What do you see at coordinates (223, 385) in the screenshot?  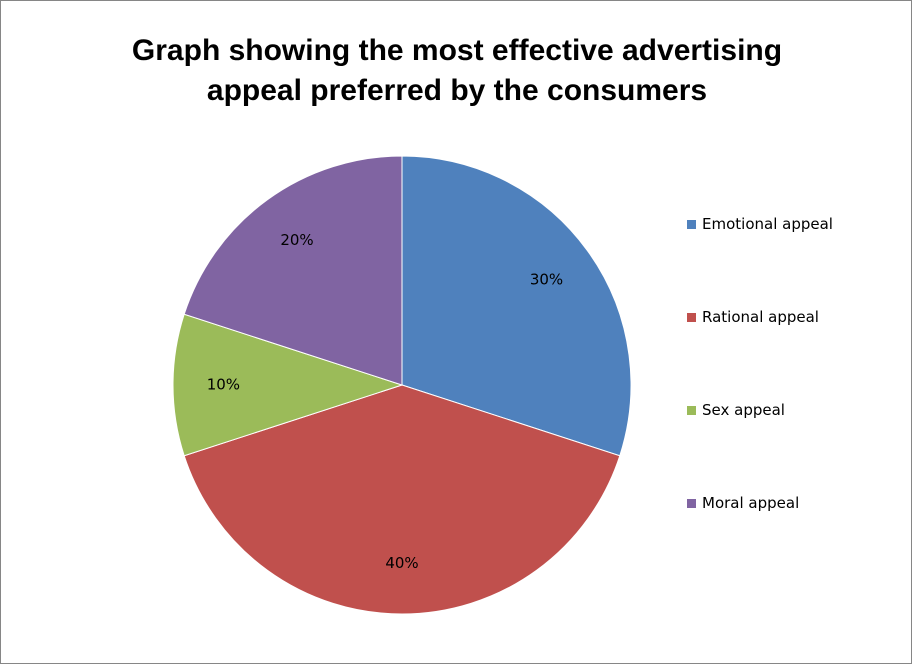 I see `data-label-sex-appeal: 10%` at bounding box center [223, 385].